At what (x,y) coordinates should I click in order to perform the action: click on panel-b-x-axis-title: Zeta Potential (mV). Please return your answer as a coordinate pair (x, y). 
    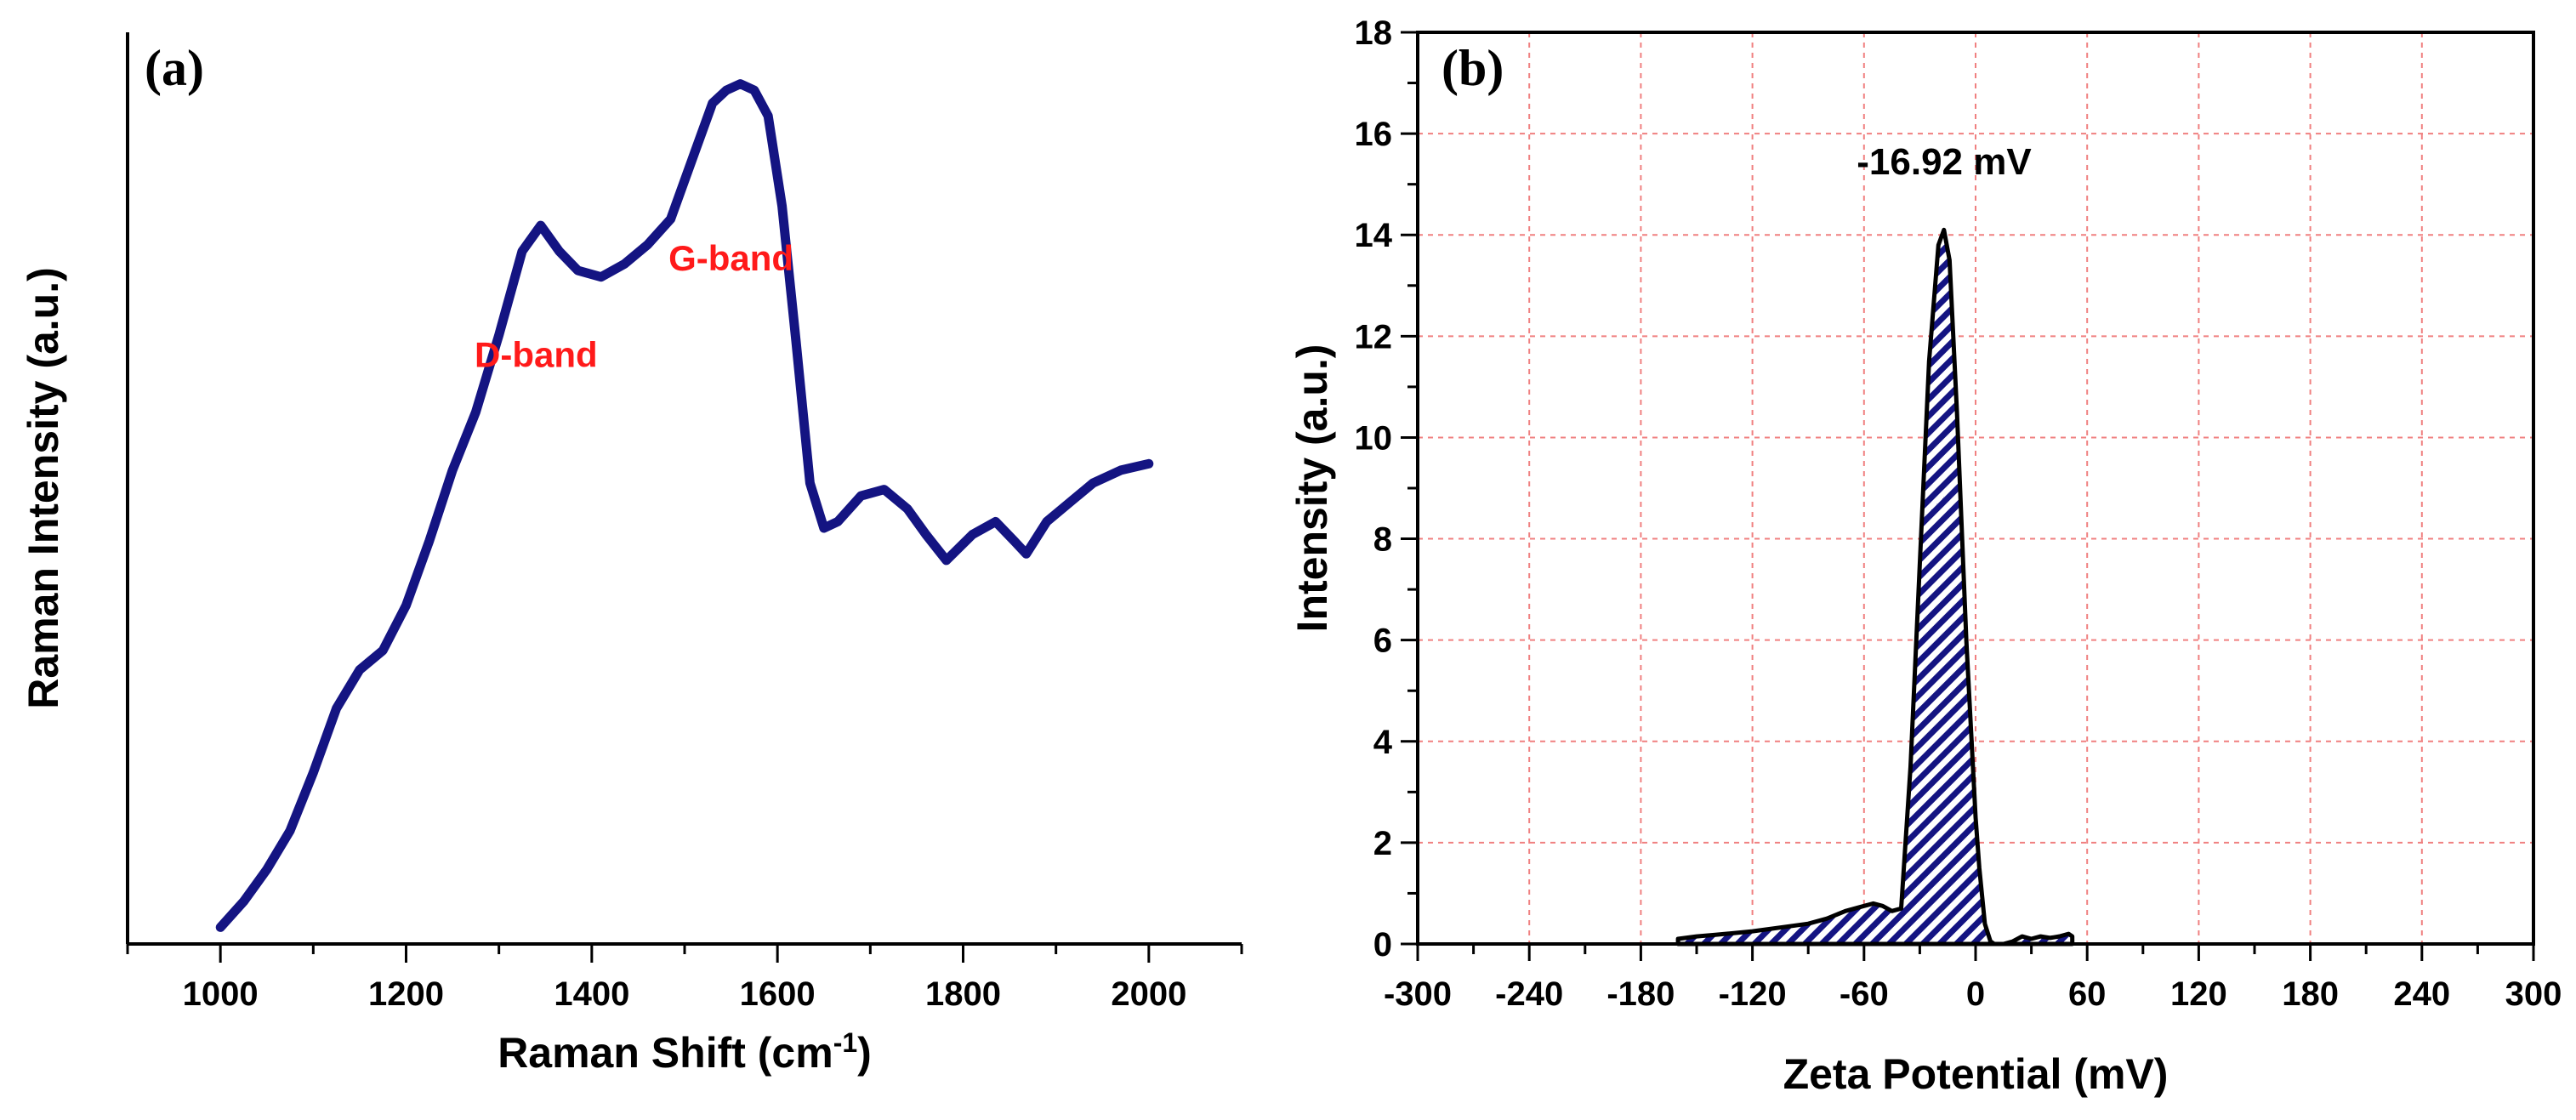
    Looking at the image, I should click on (1976, 1074).